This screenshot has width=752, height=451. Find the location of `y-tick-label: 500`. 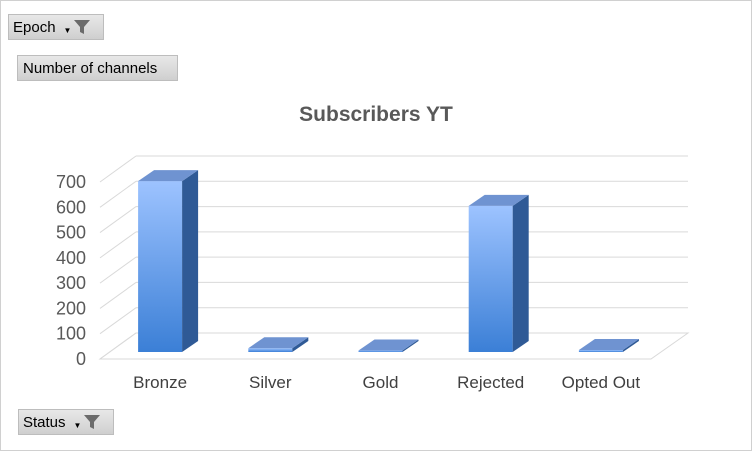

y-tick-label: 500 is located at coordinates (71, 233).